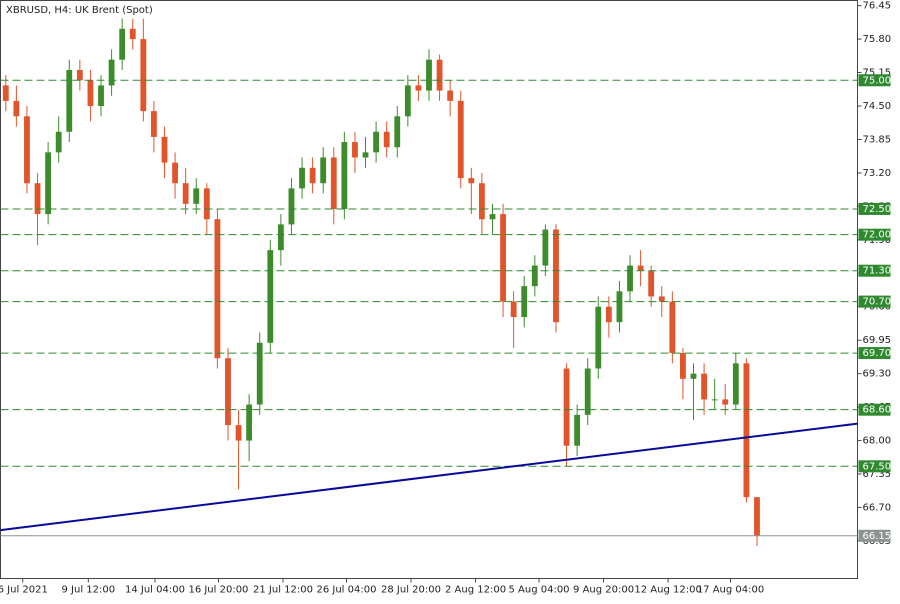 The height and width of the screenshot is (604, 900). What do you see at coordinates (877, 536) in the screenshot?
I see `price-label: 66.15` at bounding box center [877, 536].